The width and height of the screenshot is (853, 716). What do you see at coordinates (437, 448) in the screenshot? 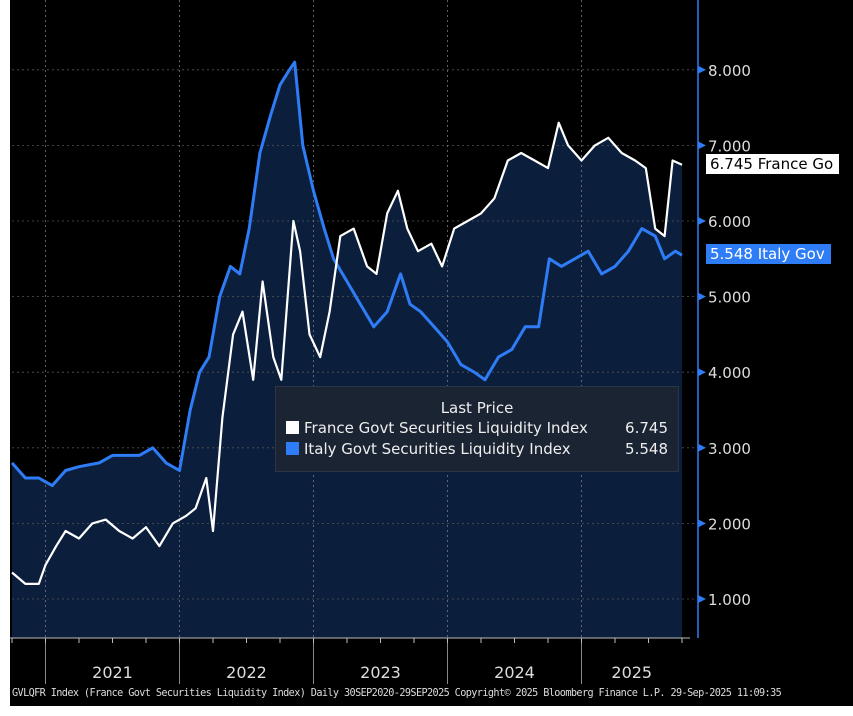
I see `legend-label-italy: Italy Govt Securities Liquidity Index` at bounding box center [437, 448].